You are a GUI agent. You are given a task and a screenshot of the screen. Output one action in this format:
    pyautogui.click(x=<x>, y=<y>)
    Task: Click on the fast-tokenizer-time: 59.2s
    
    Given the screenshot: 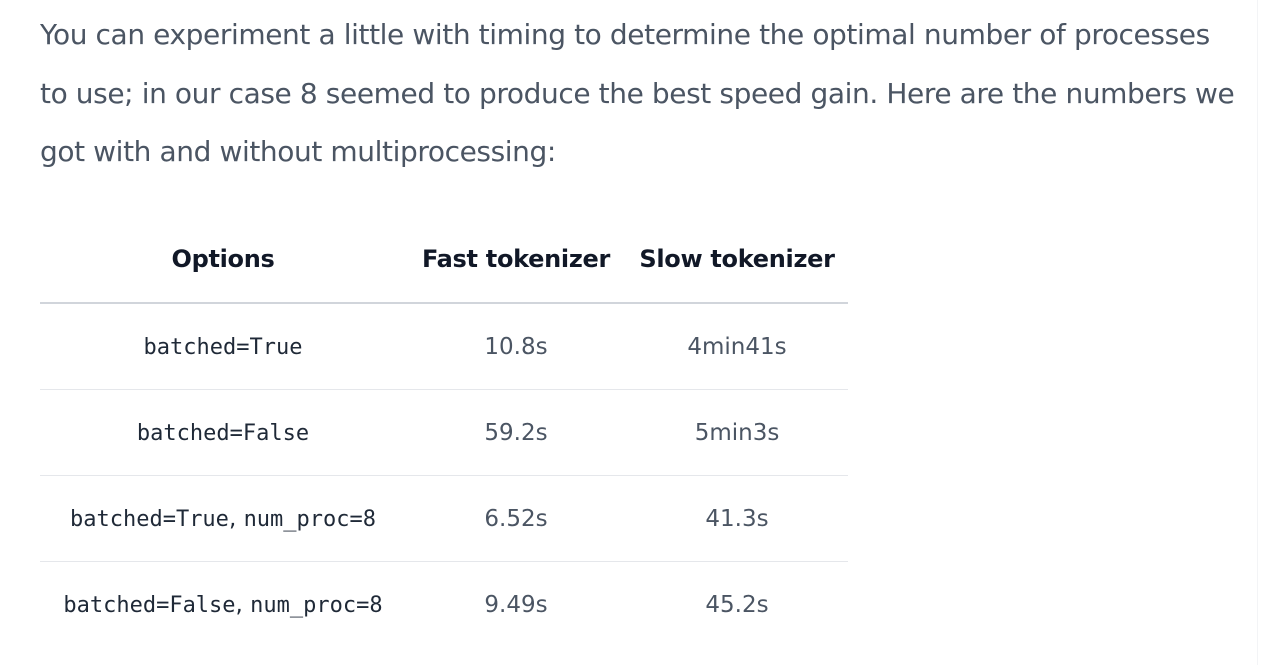 What is the action you would take?
    pyautogui.click(x=516, y=432)
    